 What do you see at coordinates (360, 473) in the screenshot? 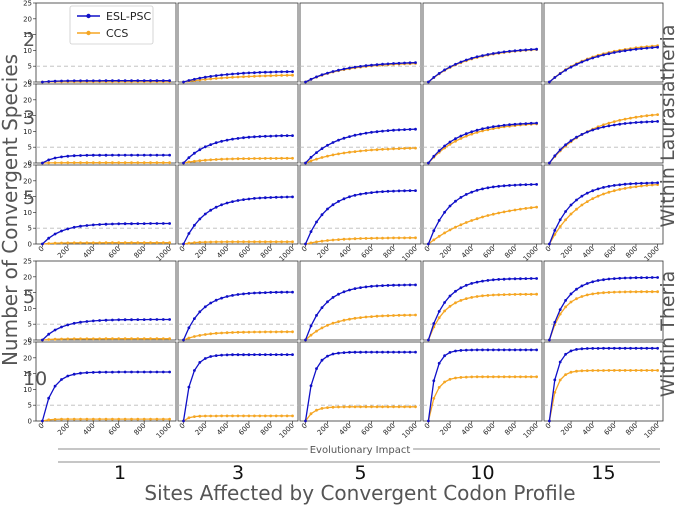
I see `column-label-3: 5` at bounding box center [360, 473].